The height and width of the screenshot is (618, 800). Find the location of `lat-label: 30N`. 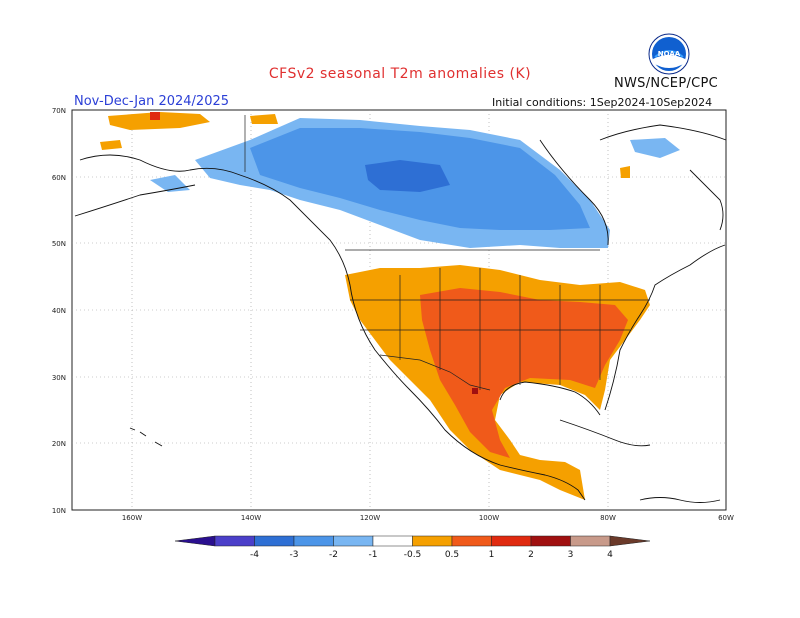

lat-label: 30N is located at coordinates (59, 378).